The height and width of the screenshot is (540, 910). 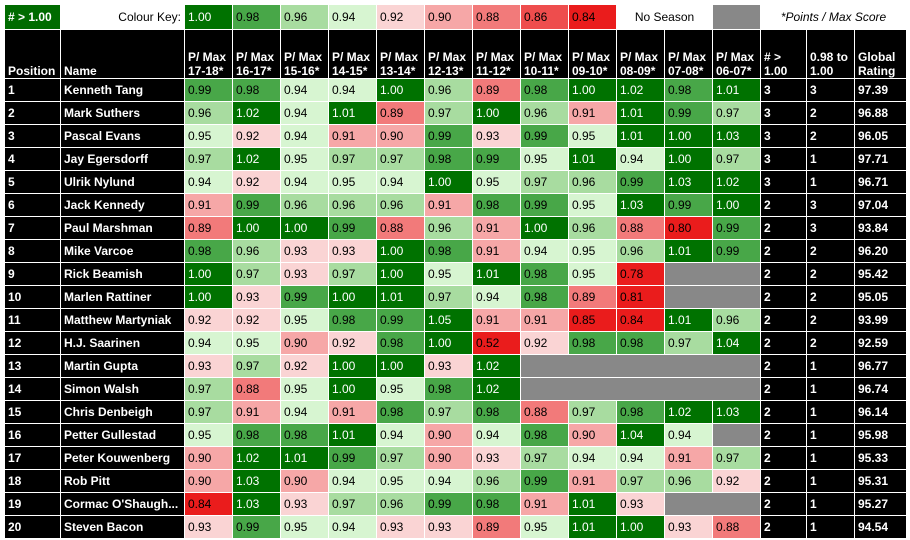 What do you see at coordinates (736, 54) in the screenshot?
I see `header-season: P/ Max 06-07*` at bounding box center [736, 54].